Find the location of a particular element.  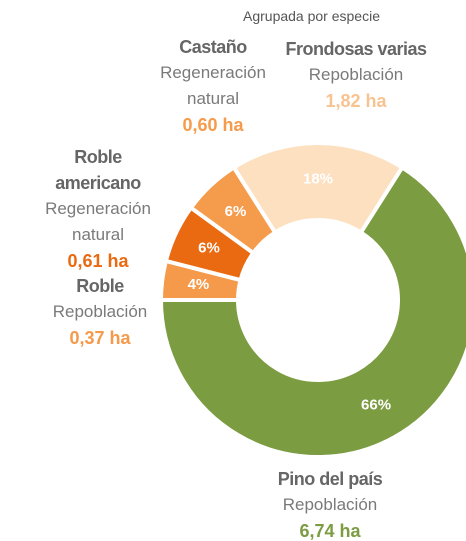

category-label: Pino del país Repoblación 6,74 ha is located at coordinates (330, 503).